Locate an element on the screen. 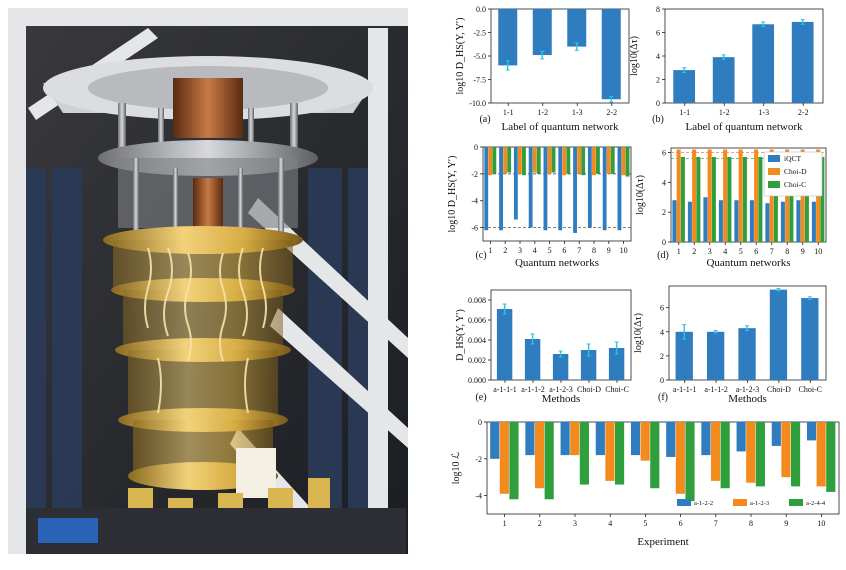 The image size is (846, 570). legend-entry: Choi-D is located at coordinates (795, 171).